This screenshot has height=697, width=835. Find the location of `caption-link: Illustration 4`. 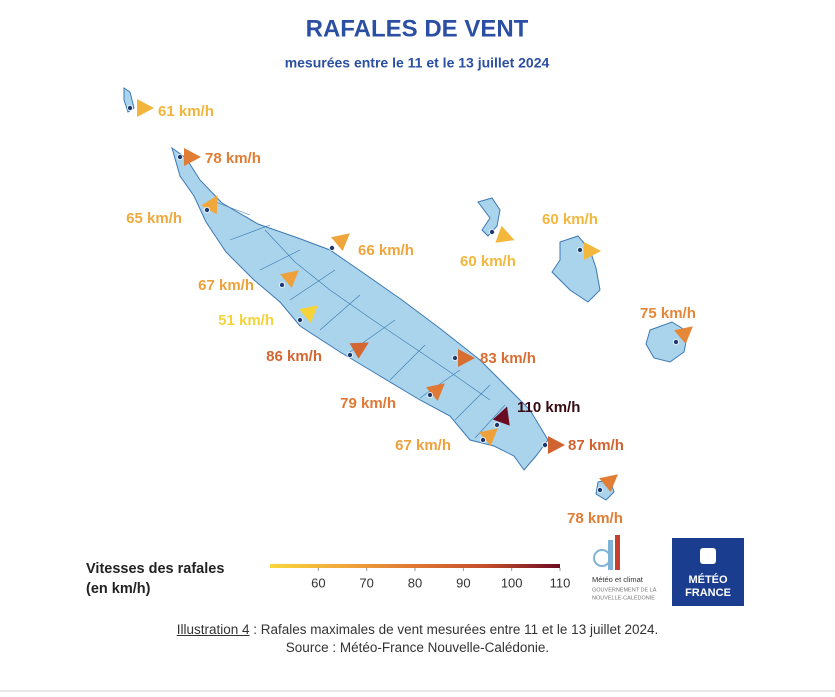

caption-link: Illustration 4 is located at coordinates (213, 629).